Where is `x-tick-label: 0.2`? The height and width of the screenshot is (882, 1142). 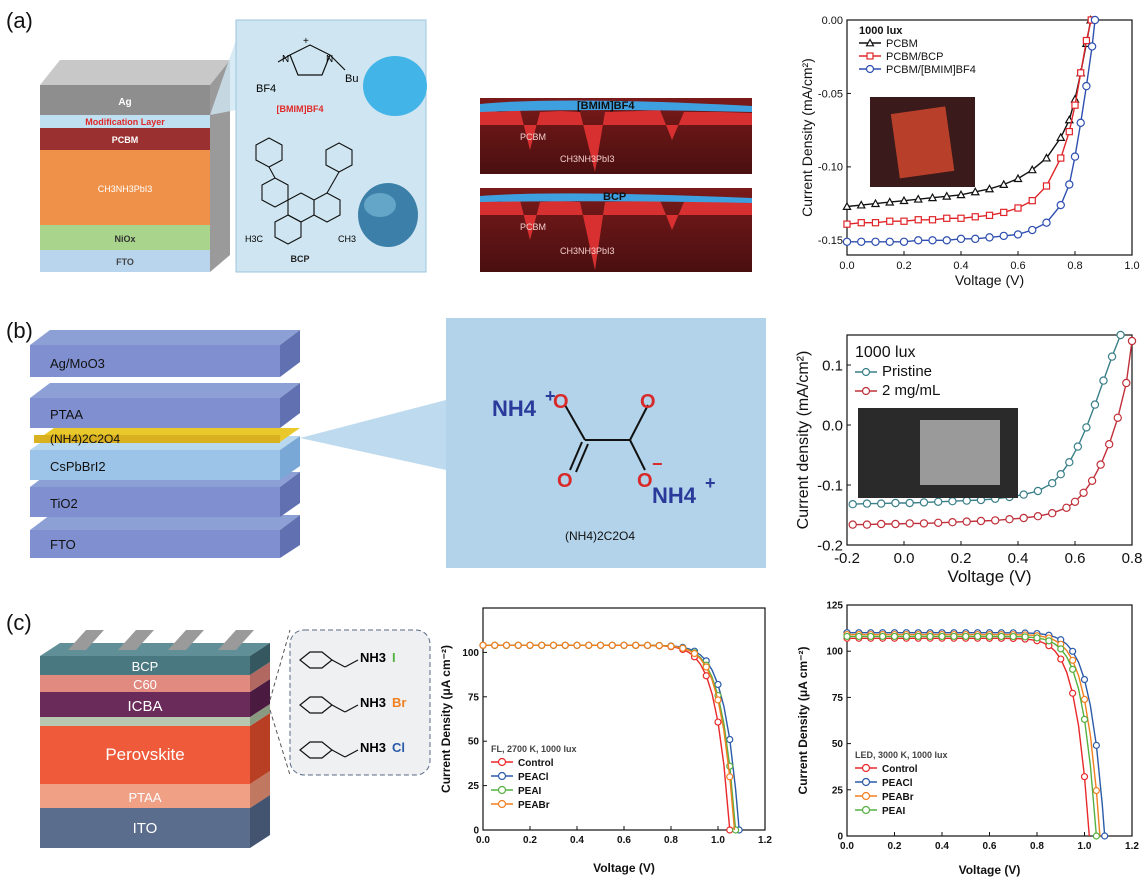
x-tick-label: 0.2 is located at coordinates (961, 558).